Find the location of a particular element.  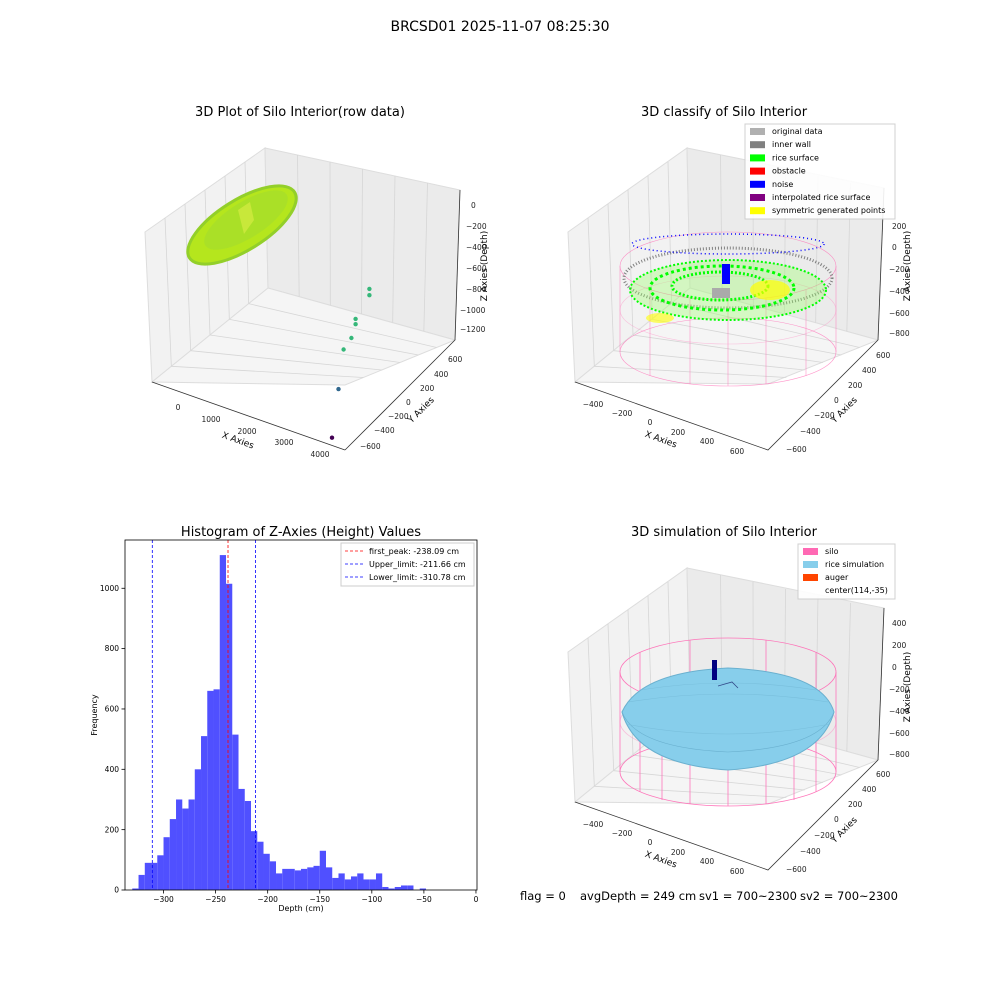

panel-classify: 3D classify of Silo Interior is located at coordinates (740, 280).